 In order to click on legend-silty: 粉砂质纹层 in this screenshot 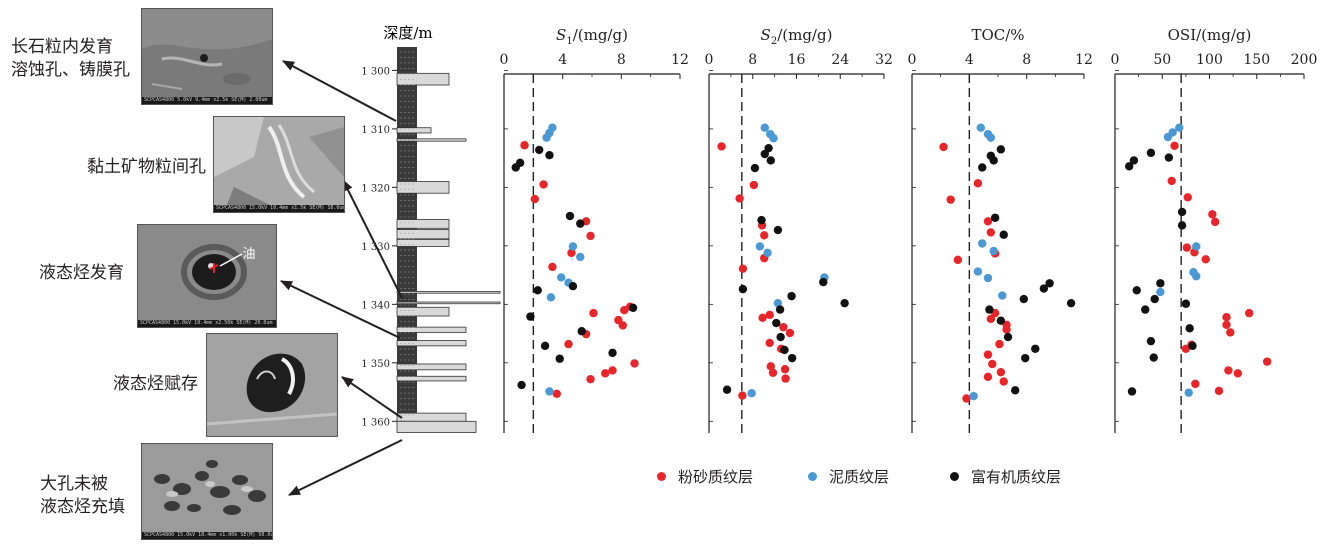, I will do `click(705, 476)`.